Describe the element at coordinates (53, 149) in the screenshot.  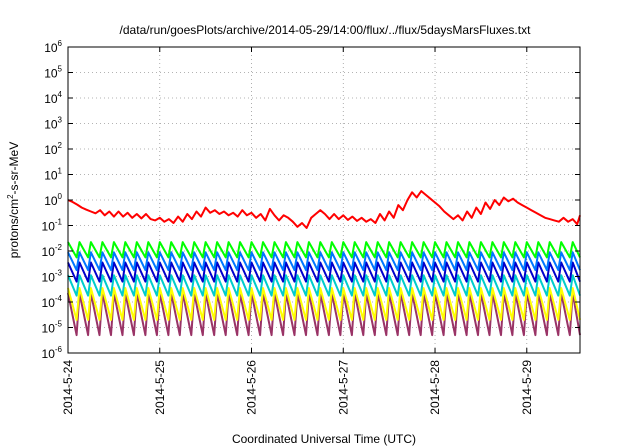
I see `y-tick-label: 10²` at that location.